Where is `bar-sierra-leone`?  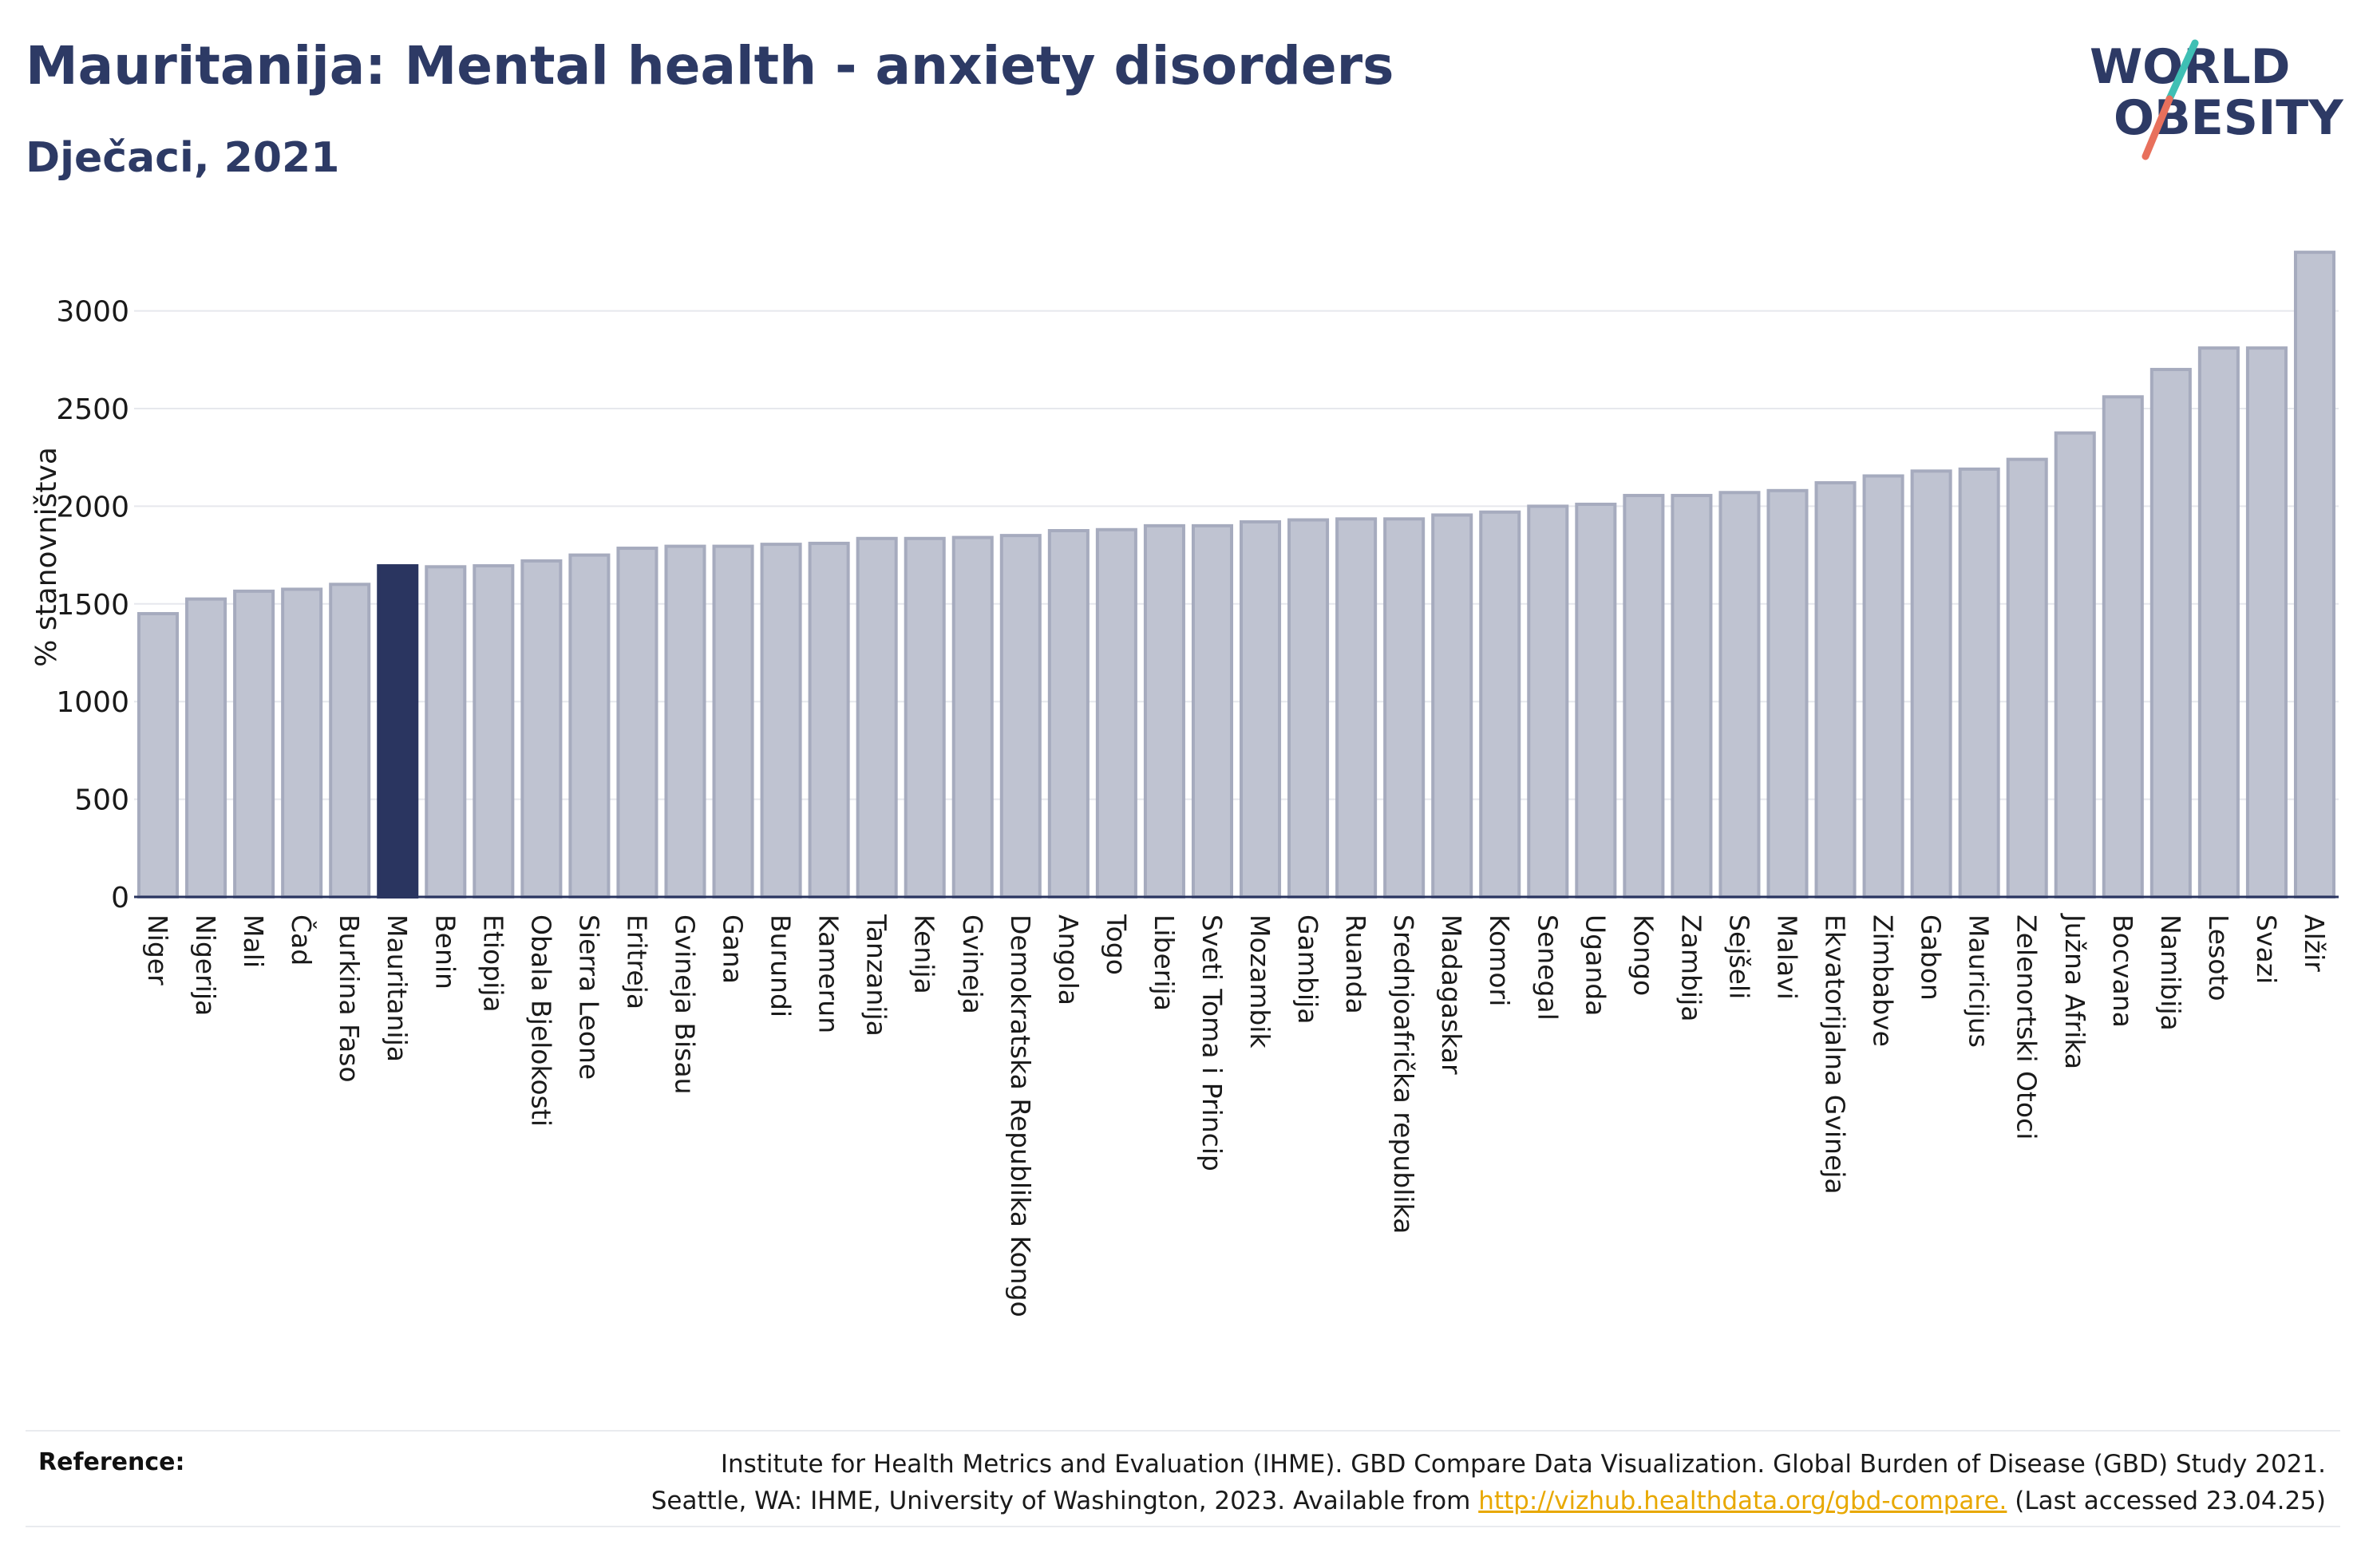 bar-sierra-leone is located at coordinates (589, 726).